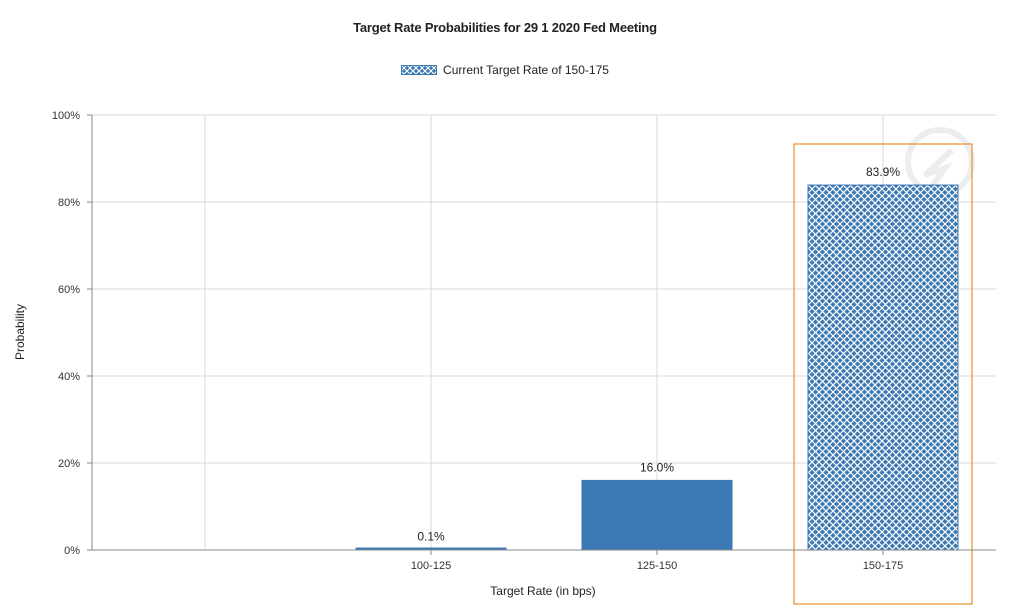 The width and height of the screenshot is (1010, 611). What do you see at coordinates (69, 203) in the screenshot?
I see `y-tick-label: 80%` at bounding box center [69, 203].